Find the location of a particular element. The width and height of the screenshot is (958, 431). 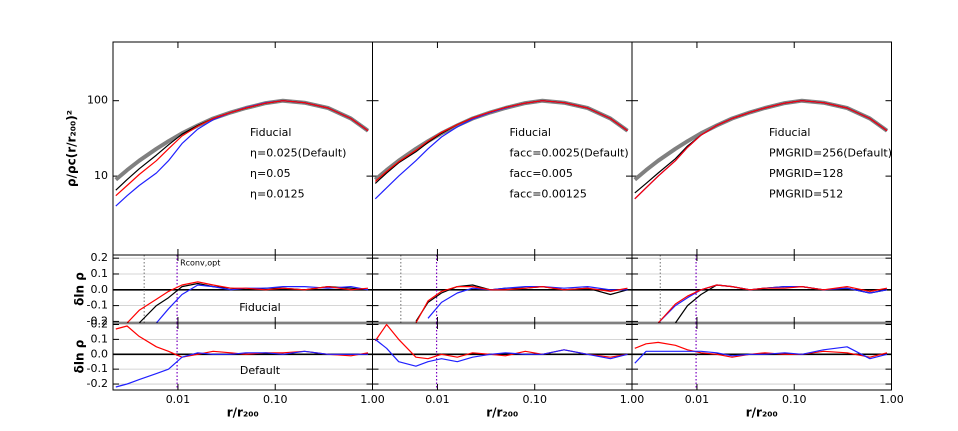

legend-entry: PMGRID=512 is located at coordinates (806, 194).